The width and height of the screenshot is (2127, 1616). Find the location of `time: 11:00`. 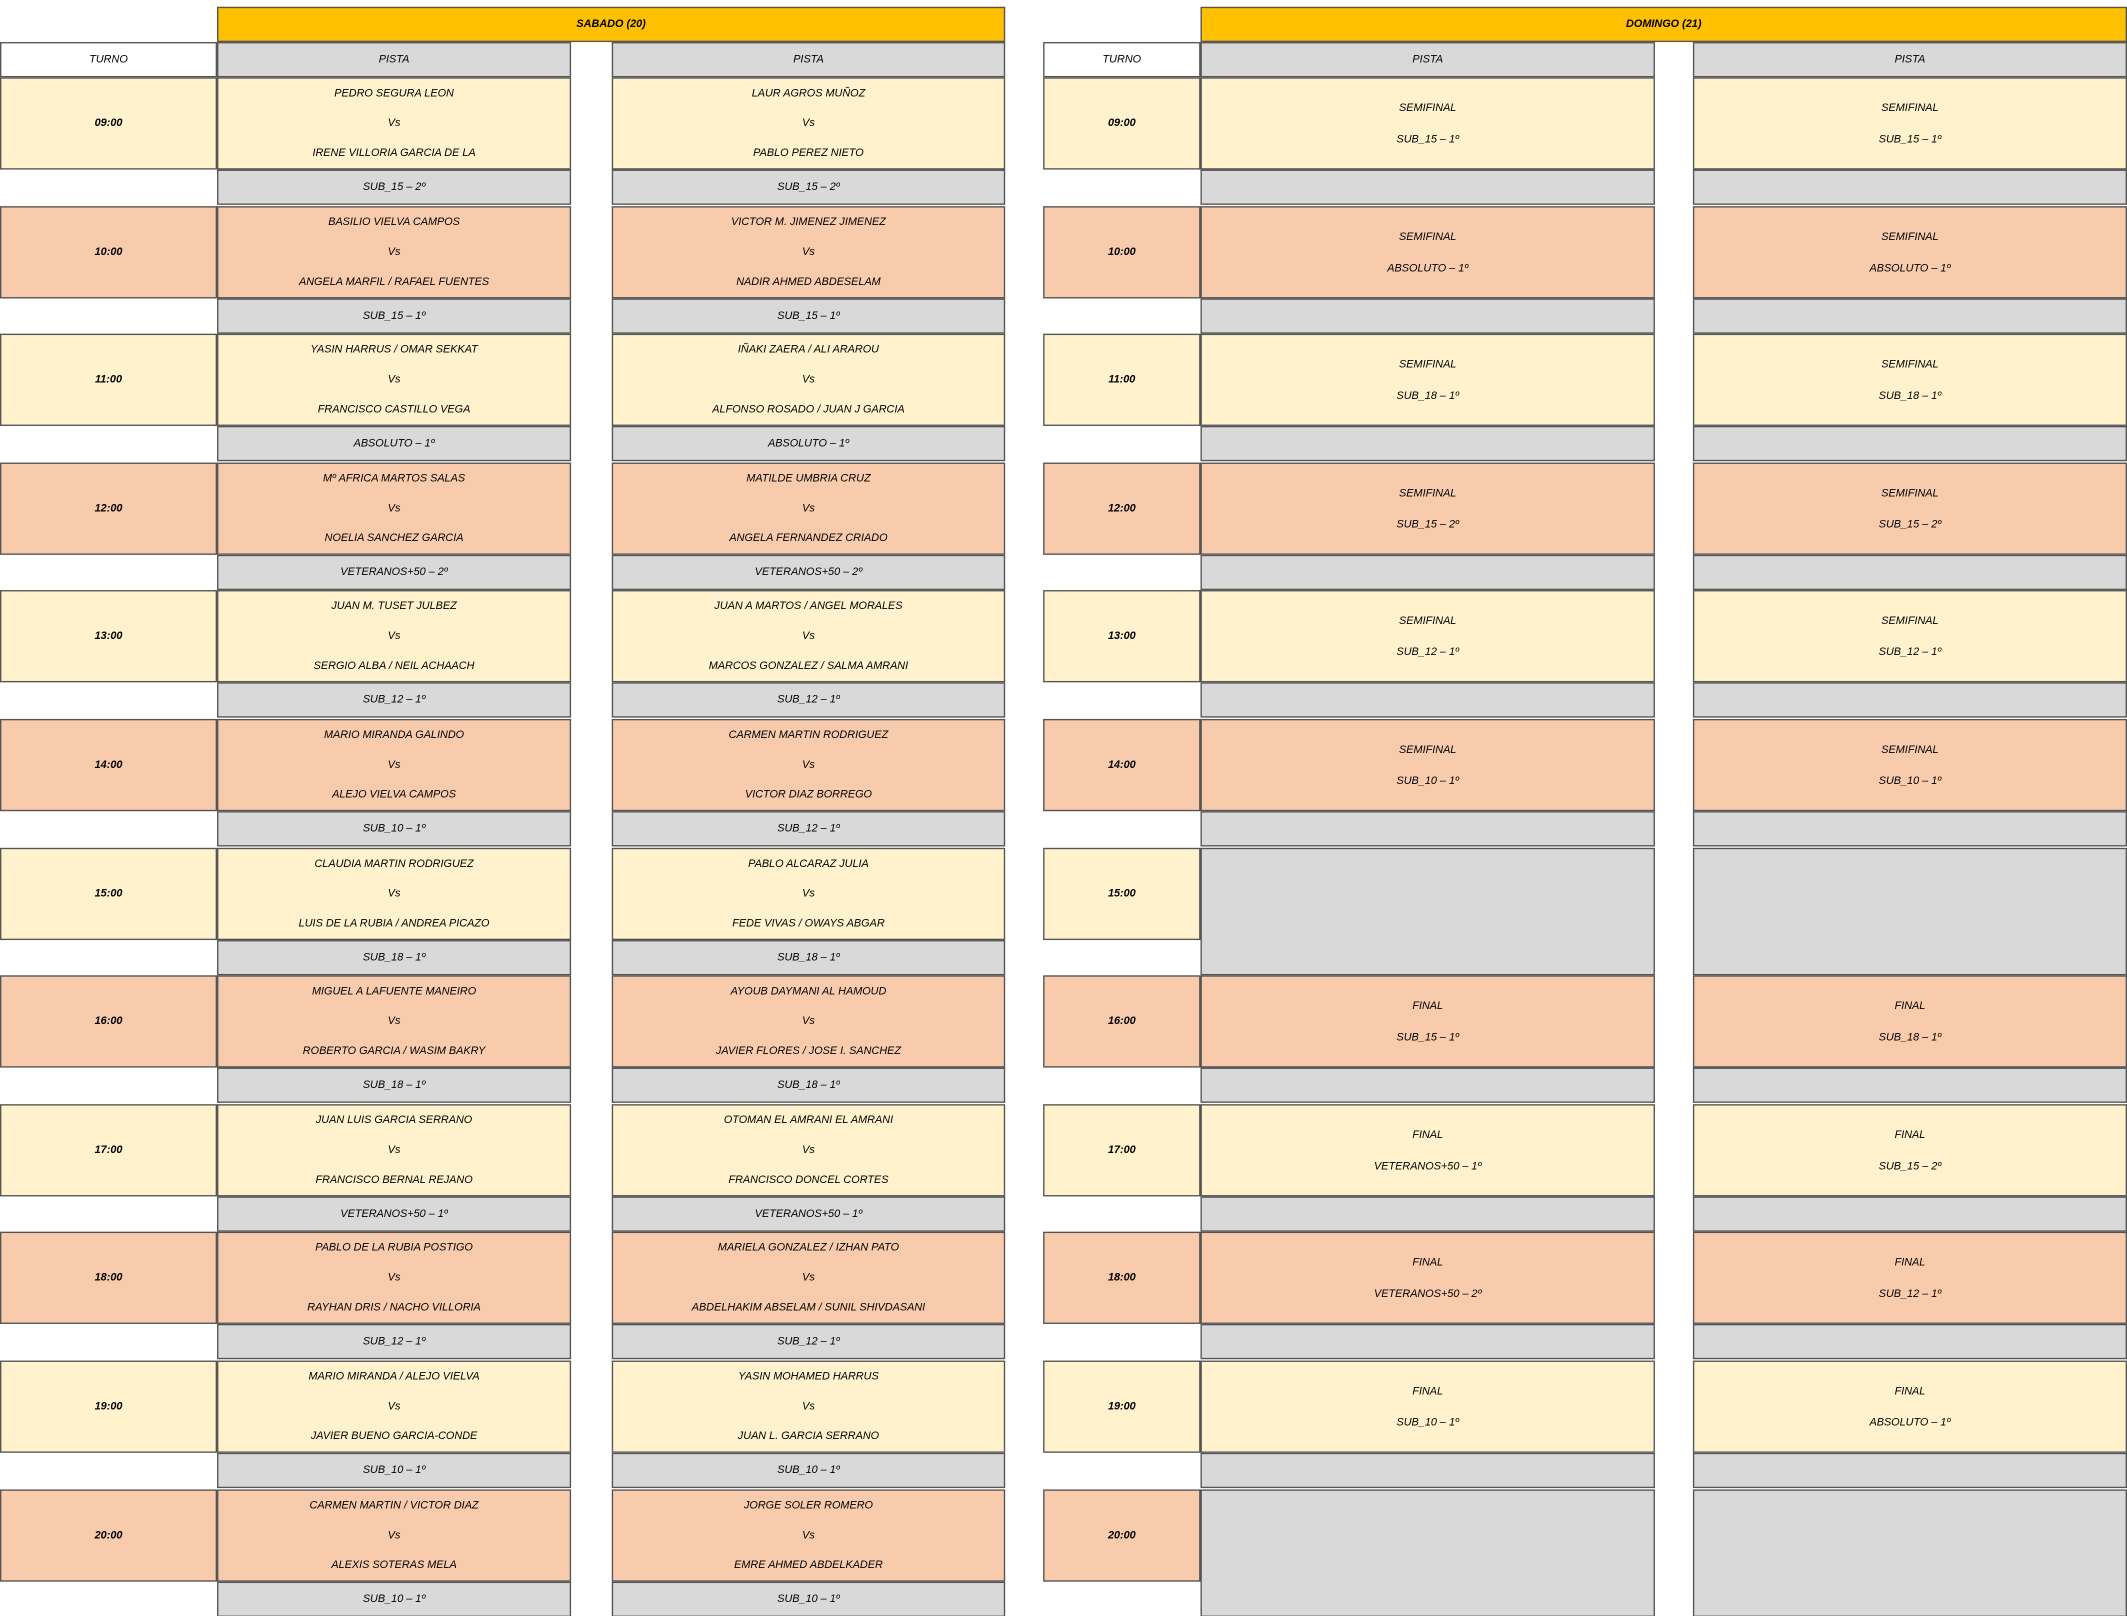

time: 11:00 is located at coordinates (109, 379).